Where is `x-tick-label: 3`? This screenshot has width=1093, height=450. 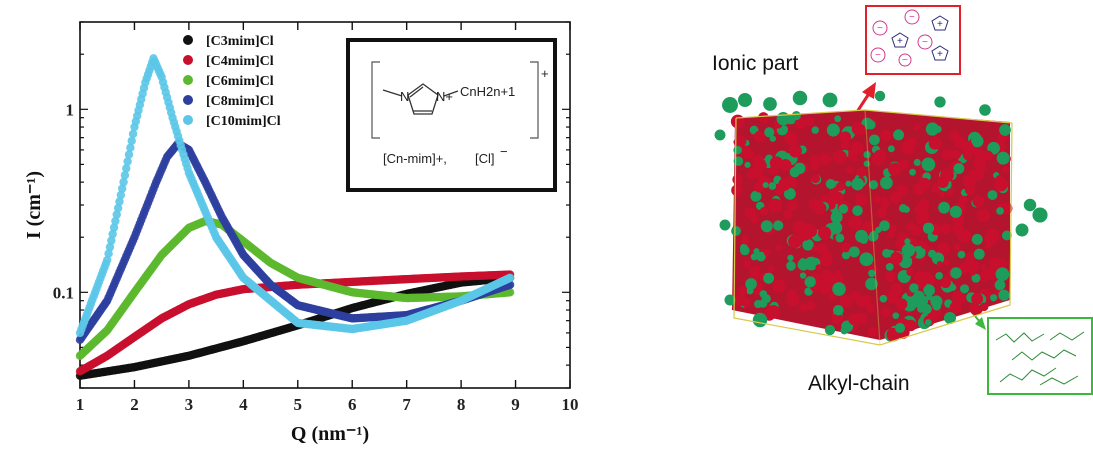
x-tick-label: 3 is located at coordinates (189, 404).